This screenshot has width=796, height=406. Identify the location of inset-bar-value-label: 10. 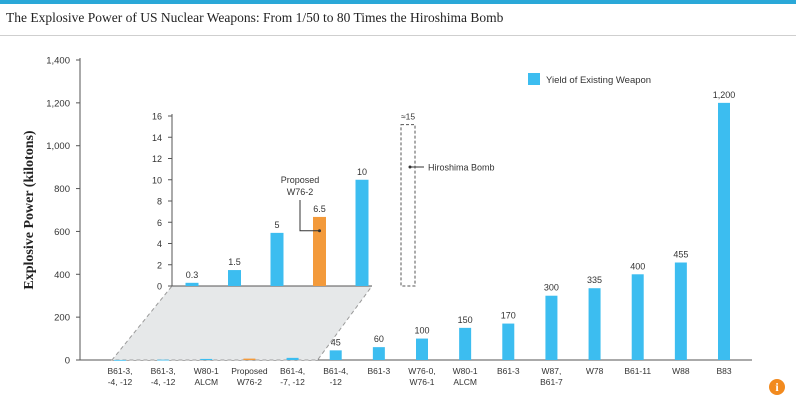
(362, 172).